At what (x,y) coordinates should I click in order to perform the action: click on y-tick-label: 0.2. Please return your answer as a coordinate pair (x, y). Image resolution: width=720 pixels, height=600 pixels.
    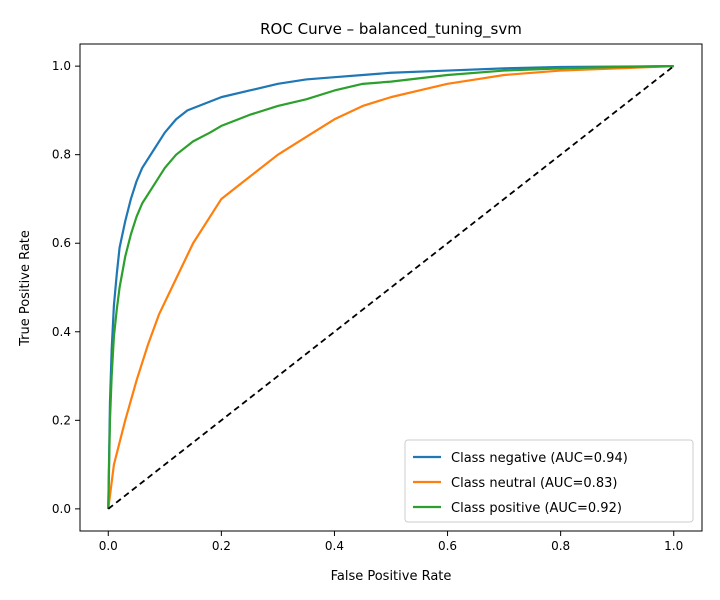
    Looking at the image, I should click on (61, 420).